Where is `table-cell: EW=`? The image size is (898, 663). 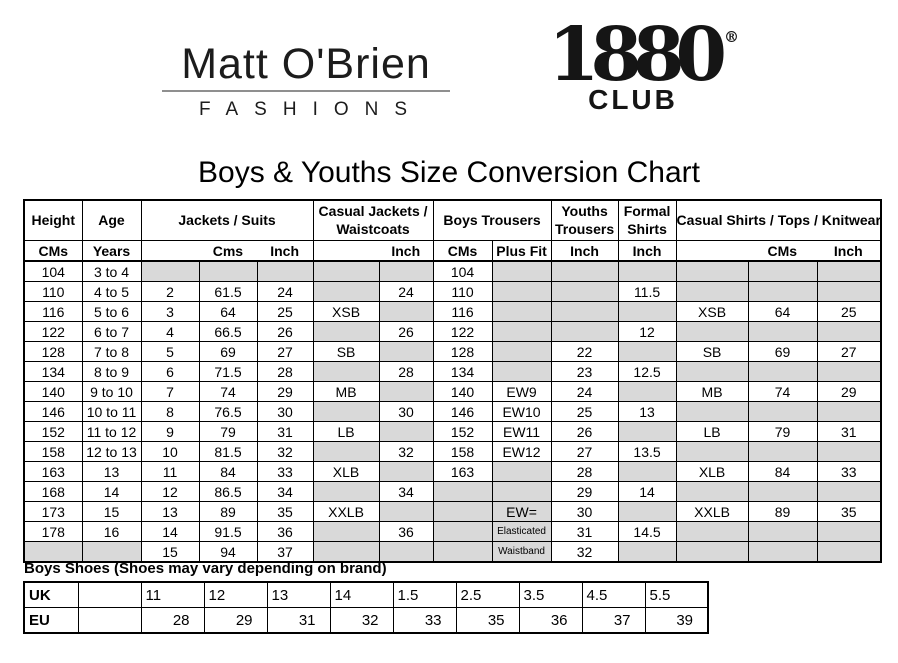 table-cell: EW= is located at coordinates (521, 511).